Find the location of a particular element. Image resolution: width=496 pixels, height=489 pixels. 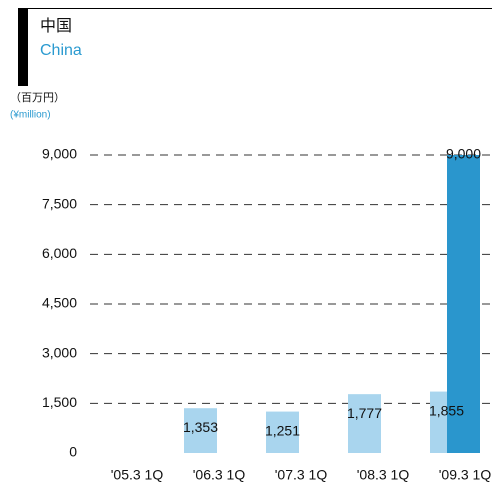

y-tick-label: 9,000 is located at coordinates (59, 154).